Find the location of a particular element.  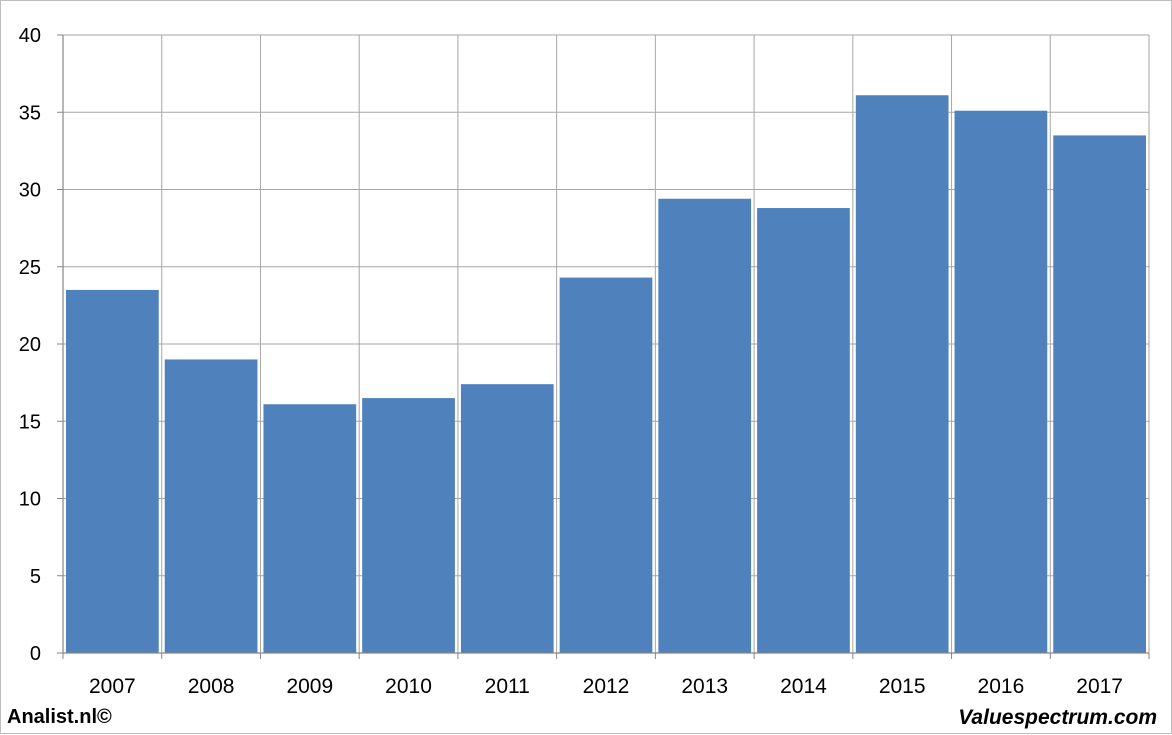

y-tick-label: 10 is located at coordinates (30, 500).